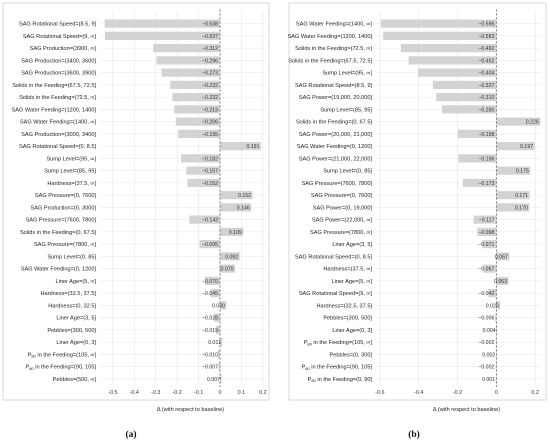  Describe the element at coordinates (198, 393) in the screenshot. I see `panel-a-x-tick-label: -0.1` at that location.